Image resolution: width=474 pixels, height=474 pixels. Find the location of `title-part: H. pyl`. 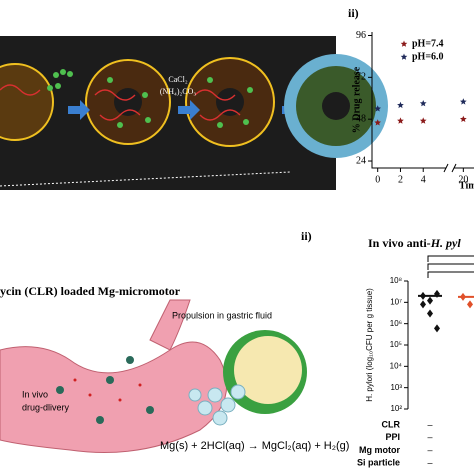

title-part: H. pyl is located at coordinates (446, 243).